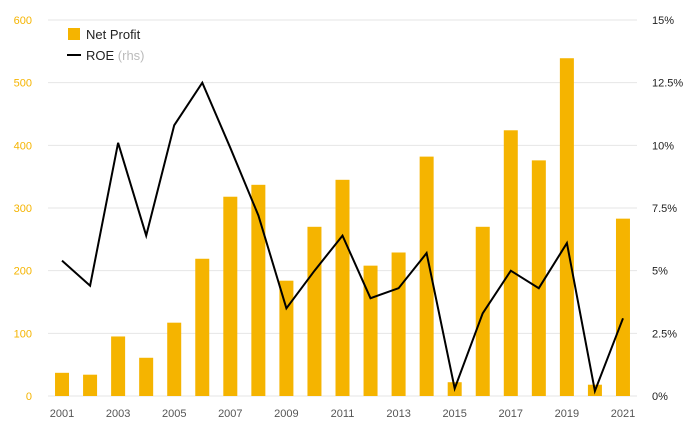 This screenshot has height=433, width=700. What do you see at coordinates (74, 34) in the screenshot?
I see `legend-swatch-net-profit` at bounding box center [74, 34].